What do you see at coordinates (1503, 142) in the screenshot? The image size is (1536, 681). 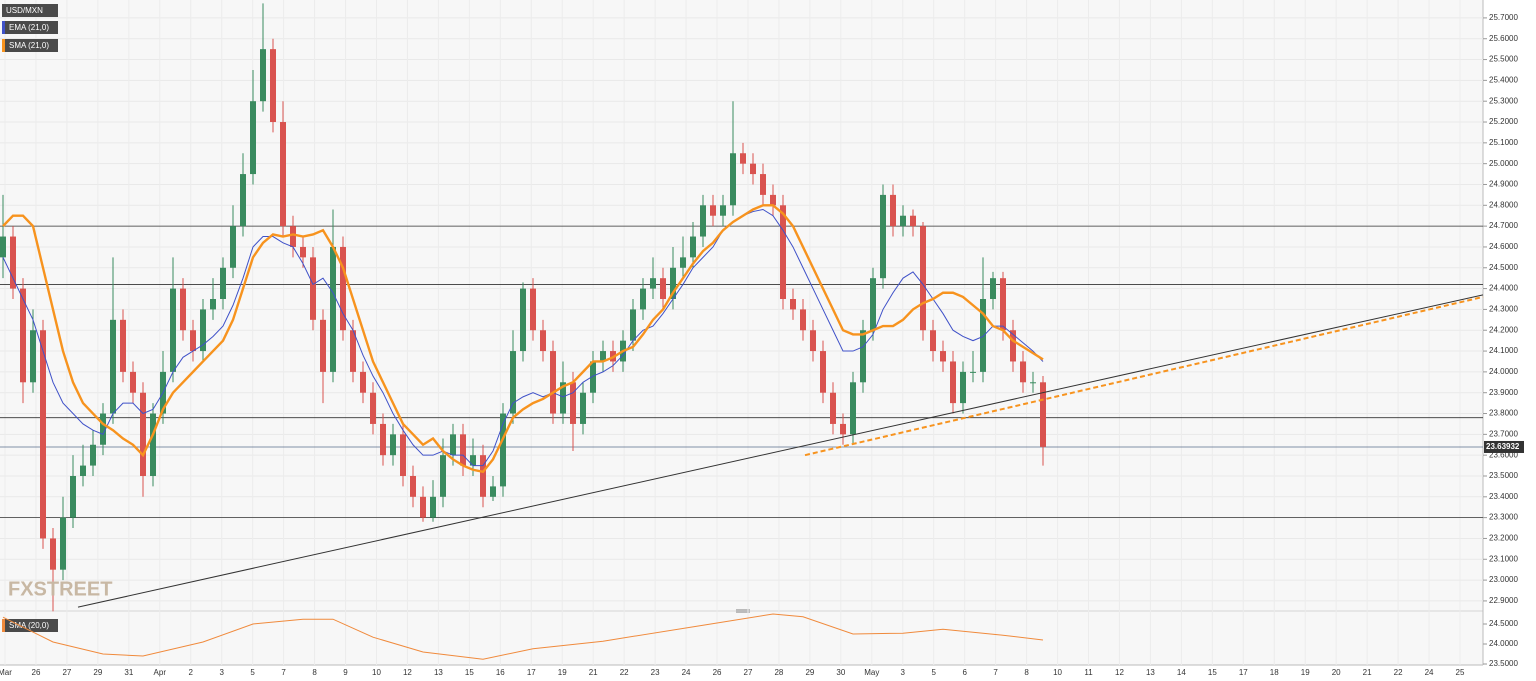 I see `y-tick-label: 25.1000` at bounding box center [1503, 142].